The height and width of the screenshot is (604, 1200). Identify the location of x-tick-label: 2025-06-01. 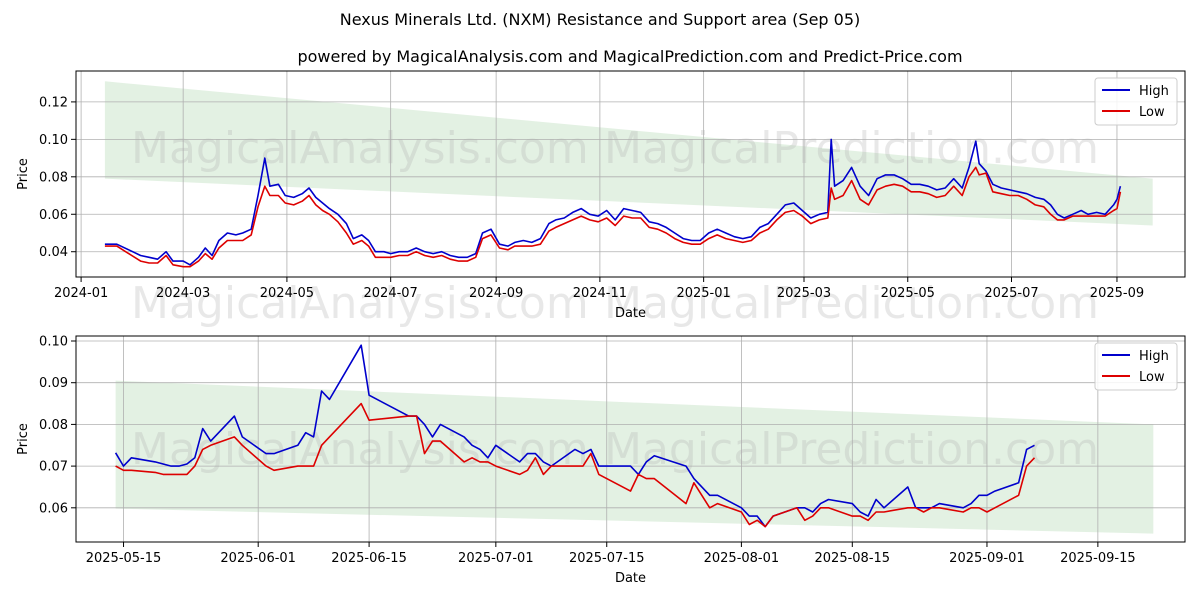
(258, 558).